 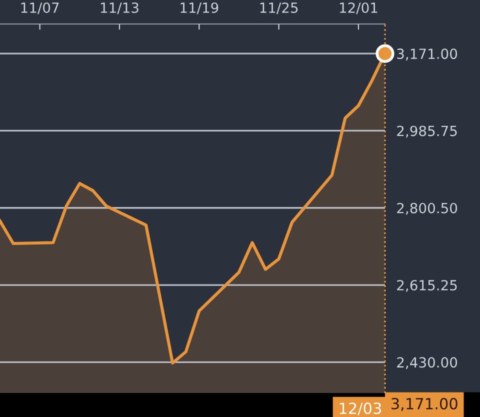 What do you see at coordinates (360, 409) in the screenshot?
I see `ref-line-label: 12/03` at bounding box center [360, 409].